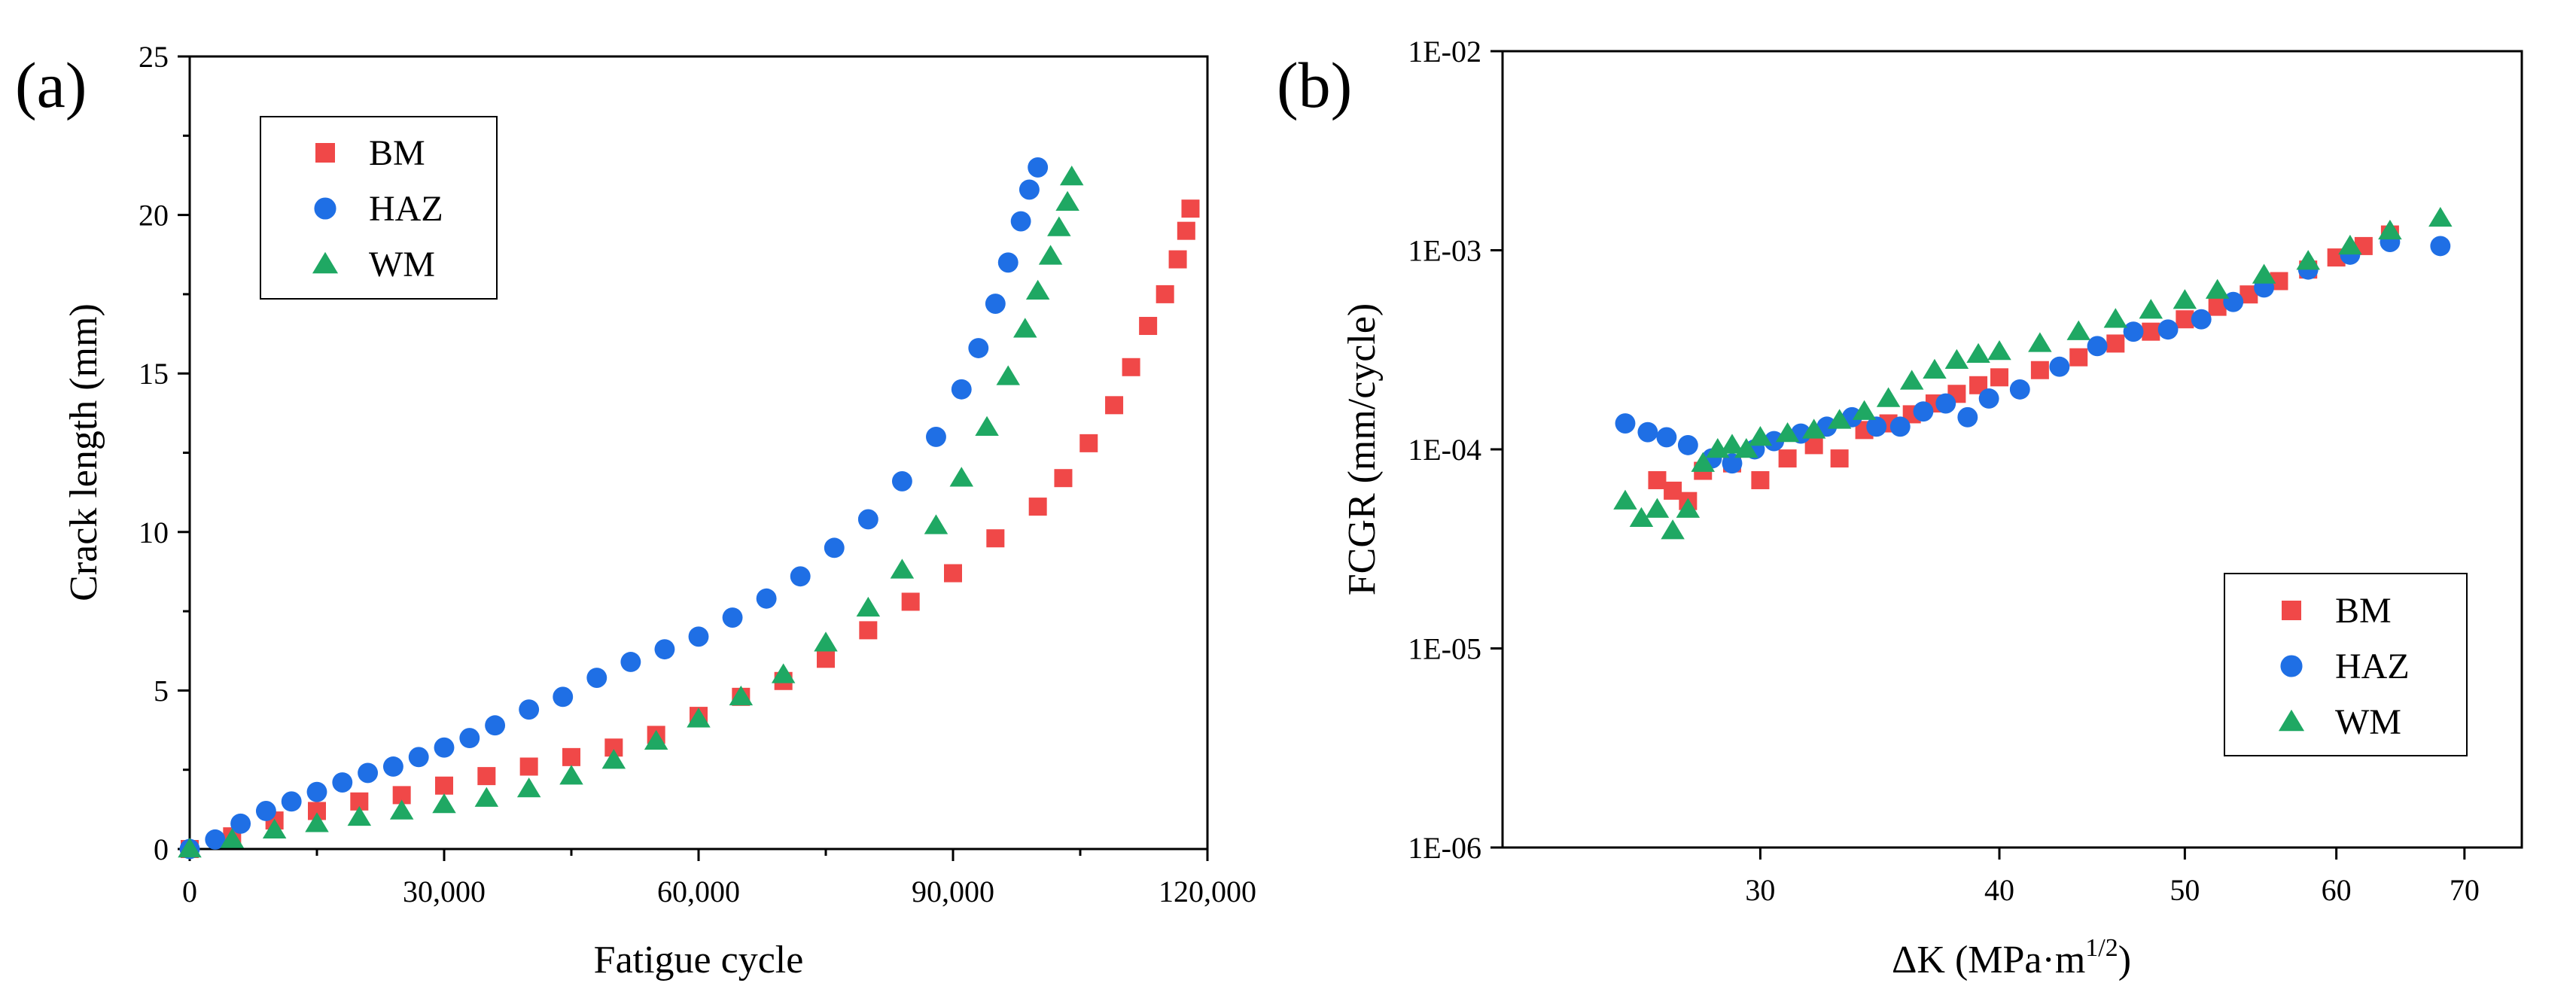 This screenshot has height=986, width=2576. What do you see at coordinates (1999, 890) in the screenshot?
I see `b-x-tick-label: 40` at bounding box center [1999, 890].